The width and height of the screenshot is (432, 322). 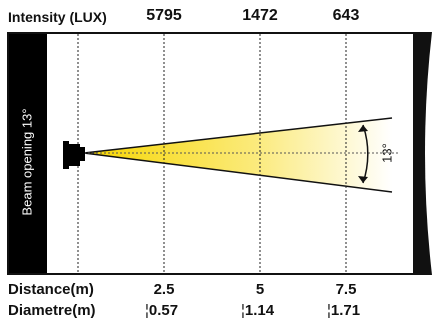 I want to click on diameter-label: Diametre(m), so click(x=52, y=310).